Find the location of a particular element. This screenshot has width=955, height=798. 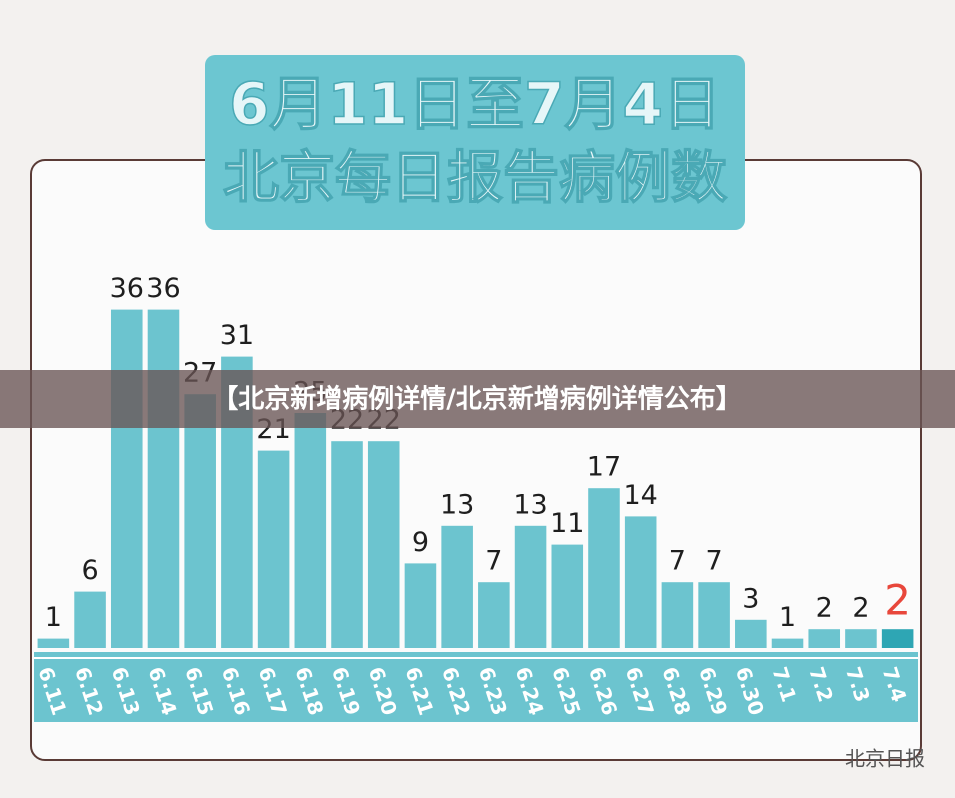

chart-subtitle: 北京每日报告病例数 is located at coordinates (475, 178).